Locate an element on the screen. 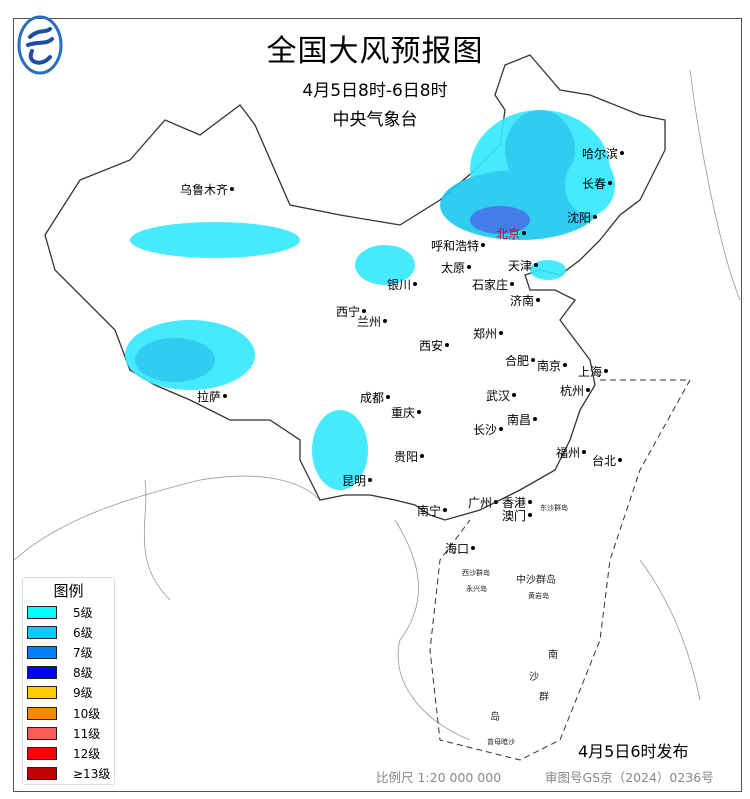 The height and width of the screenshot is (799, 750). legend-item: 7级 is located at coordinates (68, 652).